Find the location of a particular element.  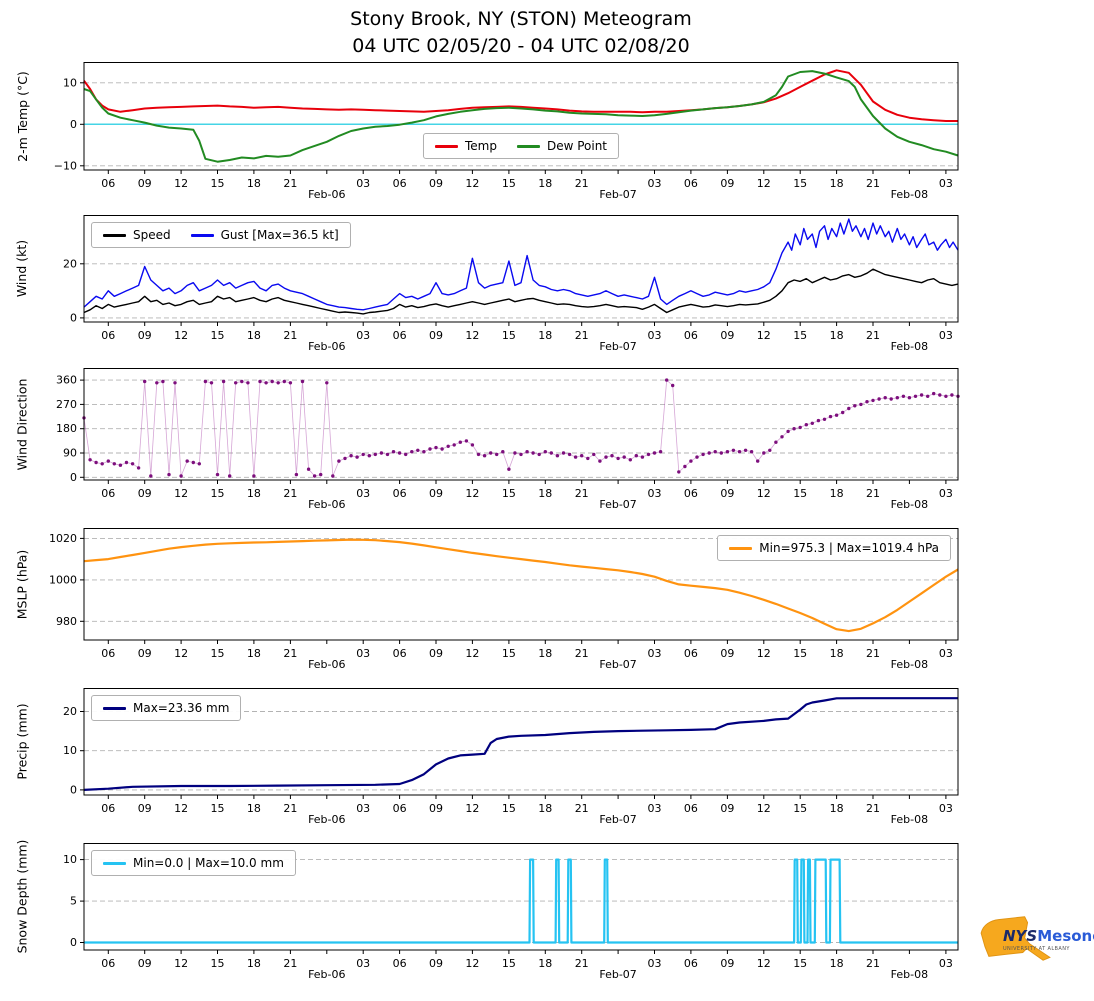

legend-snow: Min=0.0 | Max=10.0 mm is located at coordinates (193, 863).